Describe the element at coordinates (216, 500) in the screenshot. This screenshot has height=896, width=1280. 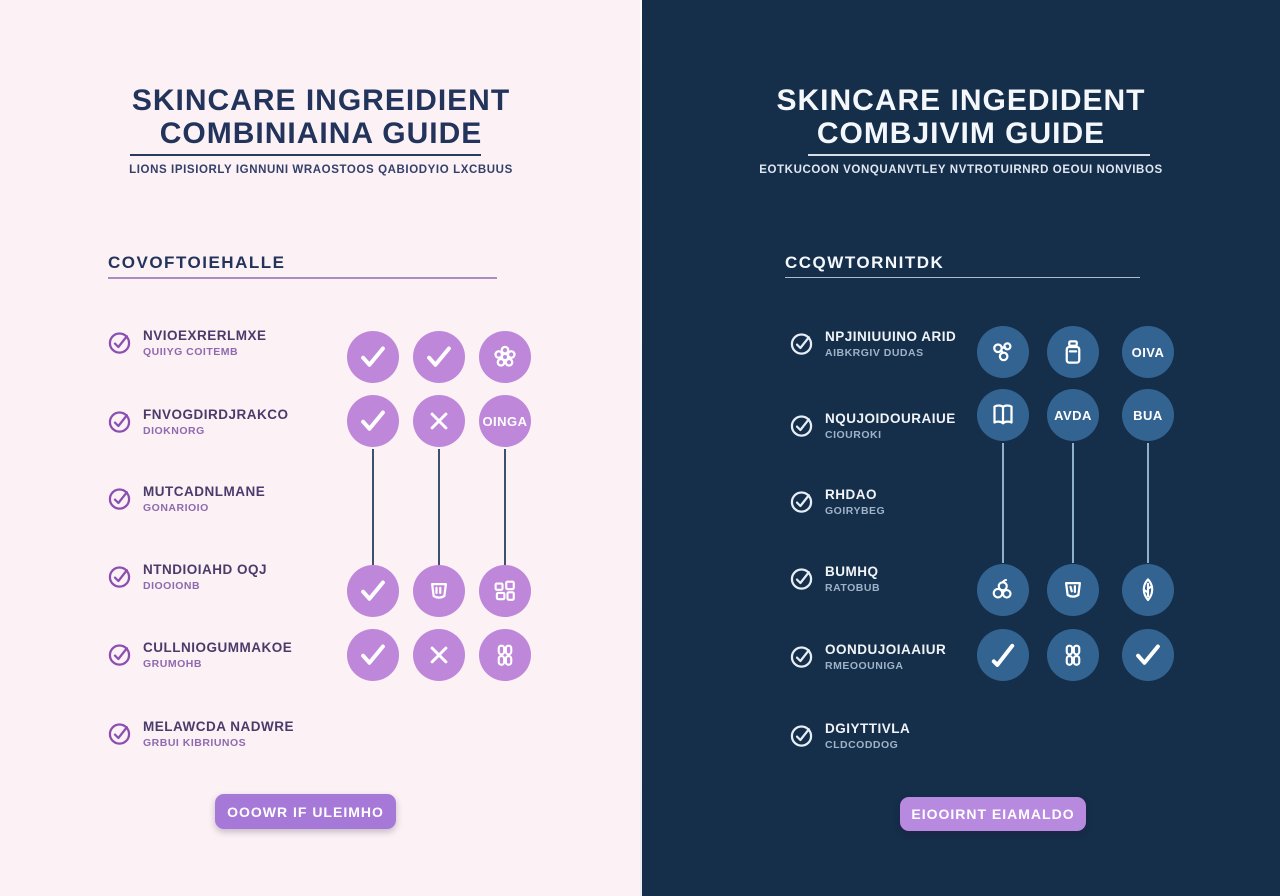
I see `list-item: MUTCADNLMANE GONARIOIO` at that location.